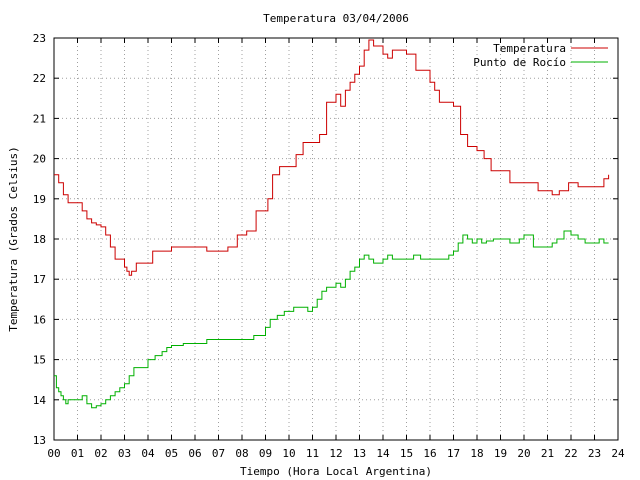  What do you see at coordinates (359, 453) in the screenshot?
I see `x-tick-label: 13` at bounding box center [359, 453].